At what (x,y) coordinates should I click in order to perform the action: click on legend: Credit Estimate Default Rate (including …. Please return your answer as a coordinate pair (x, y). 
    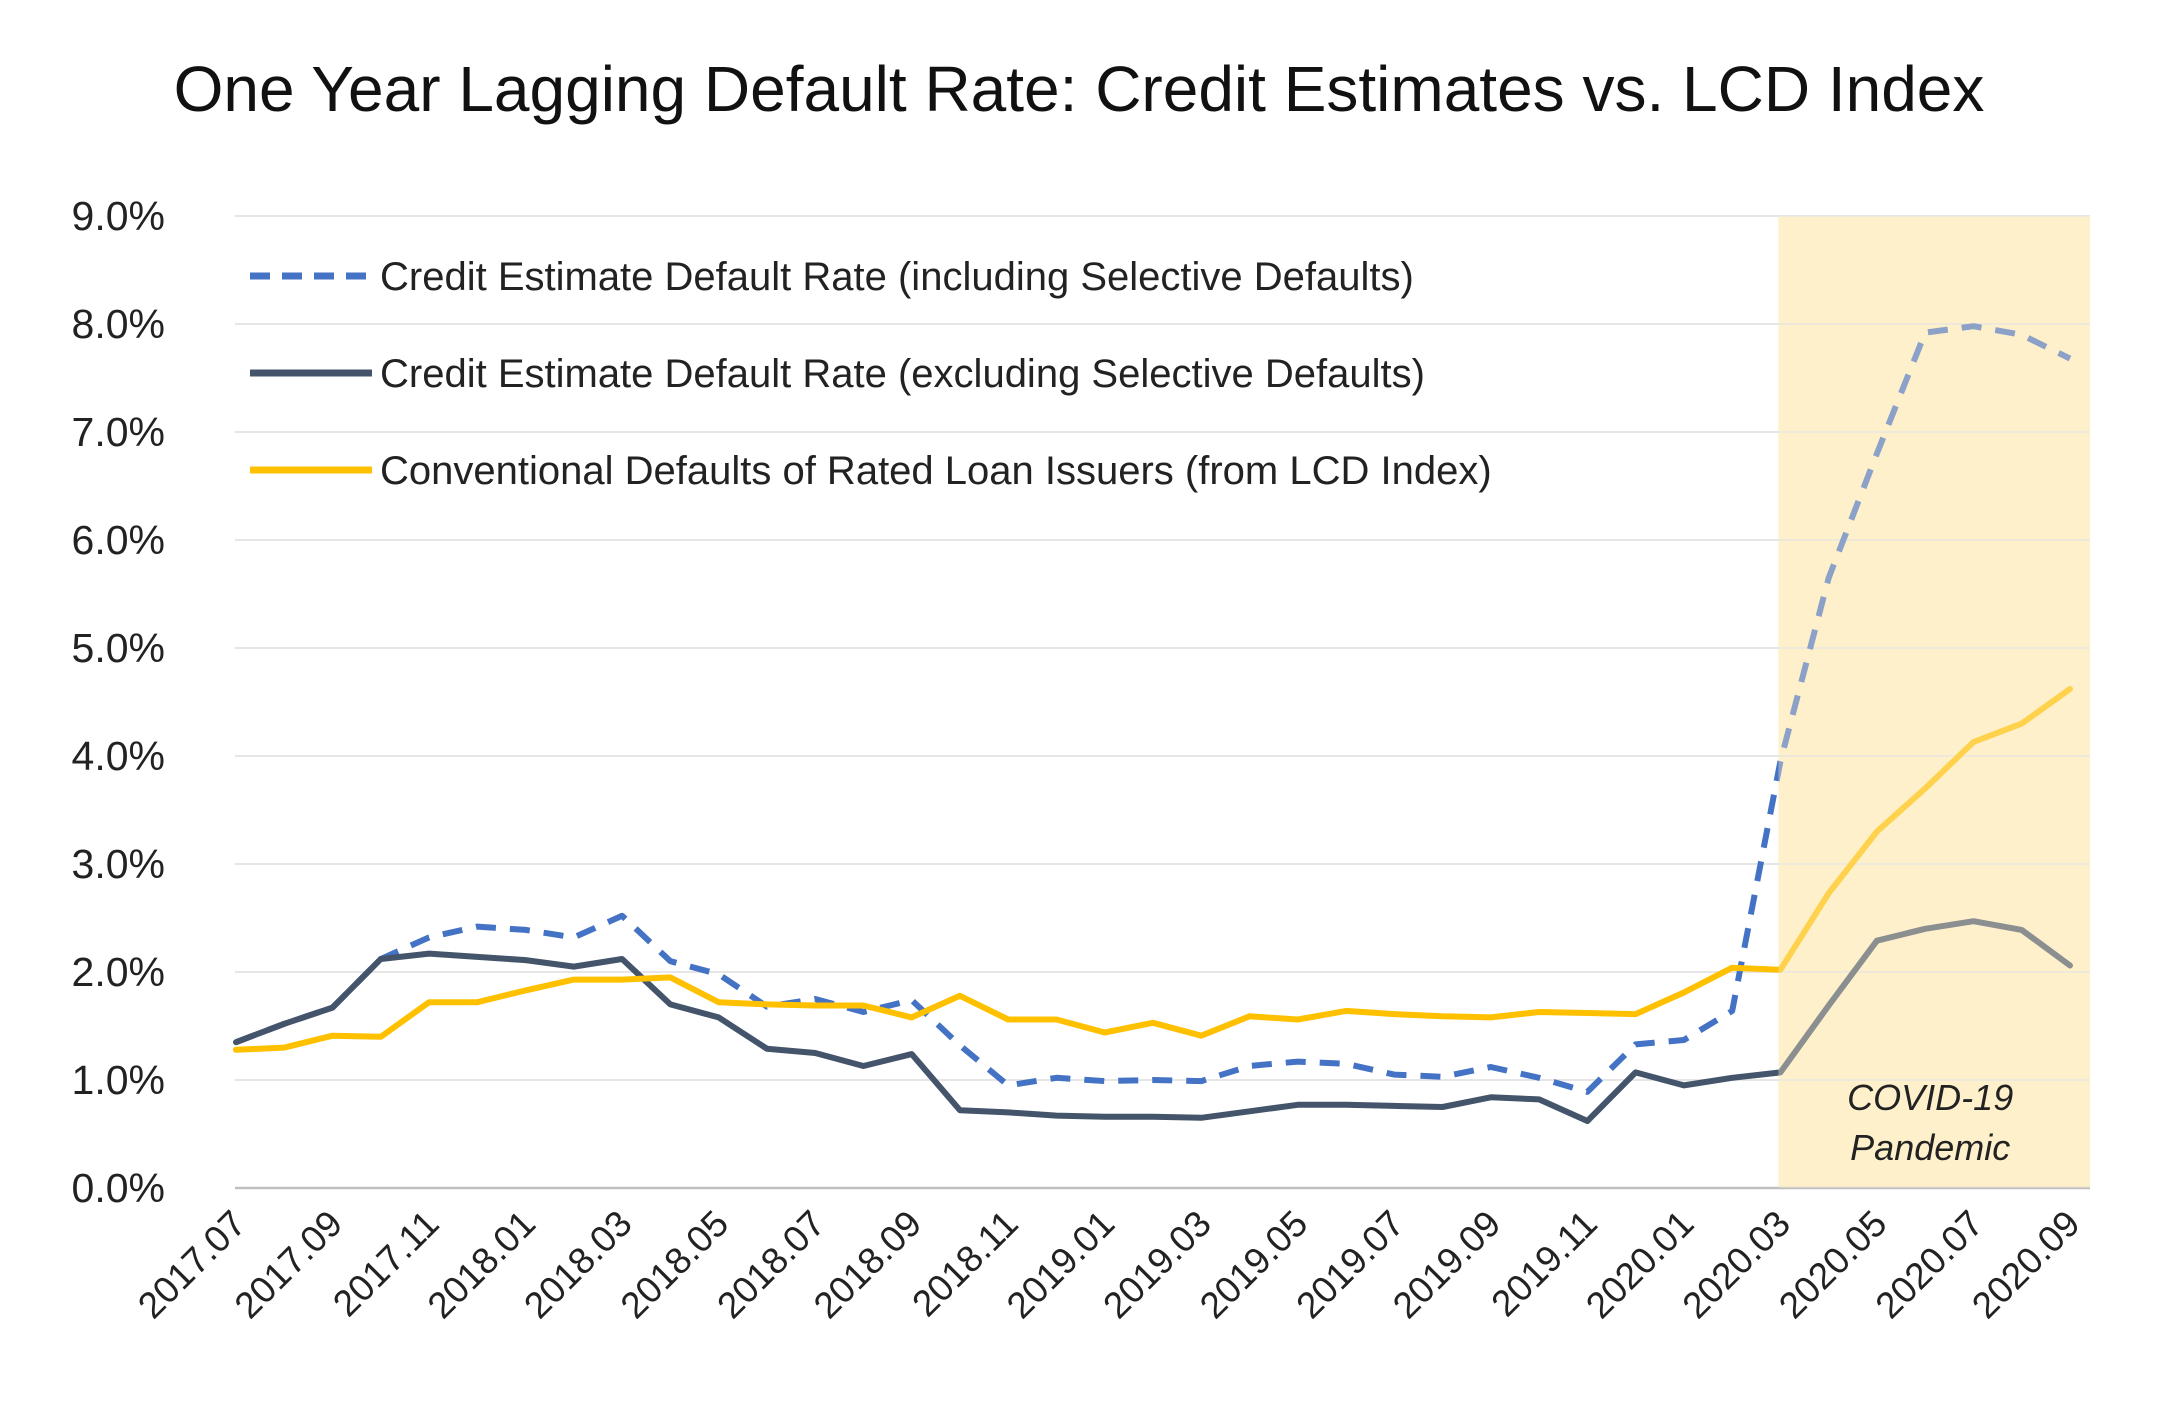
    Looking at the image, I should click on (871, 374).